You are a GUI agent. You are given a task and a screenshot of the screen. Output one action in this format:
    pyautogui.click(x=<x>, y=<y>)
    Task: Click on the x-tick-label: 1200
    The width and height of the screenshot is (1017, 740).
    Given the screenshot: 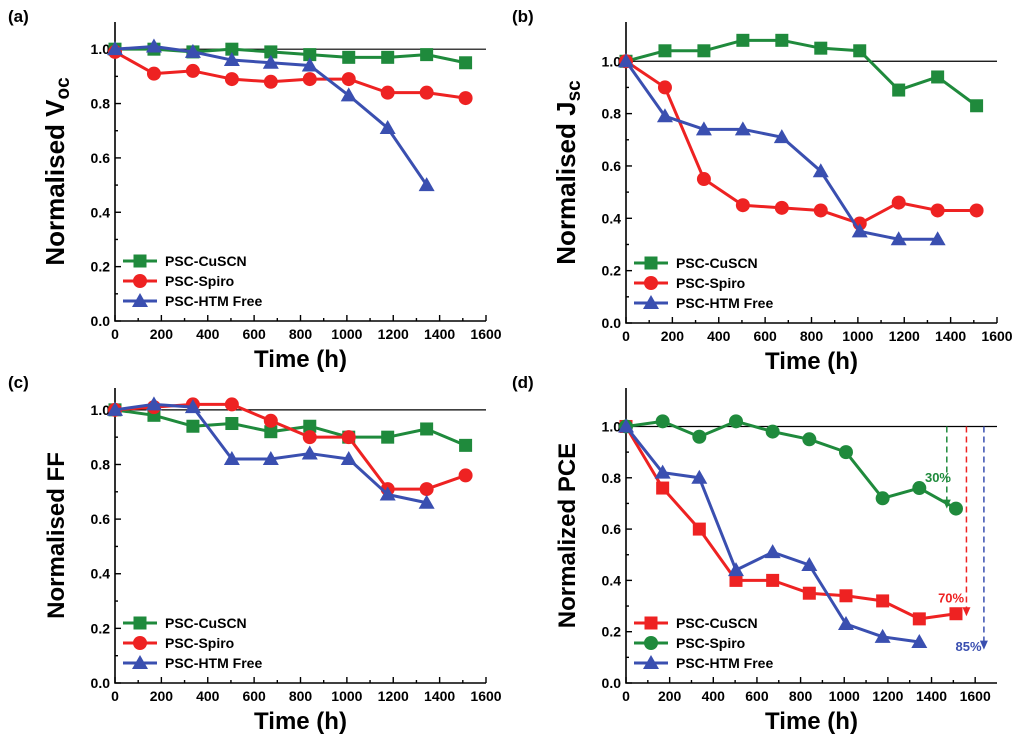 What is the action you would take?
    pyautogui.click(x=393, y=696)
    